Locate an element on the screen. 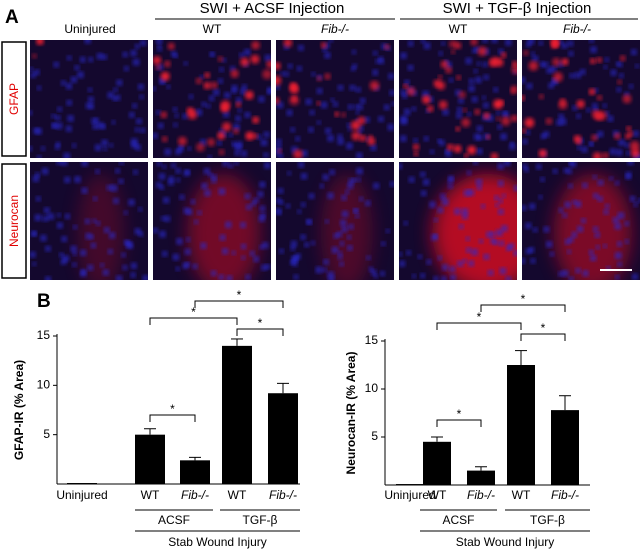 The height and width of the screenshot is (551, 640). micrograph is located at coordinates (581, 99).